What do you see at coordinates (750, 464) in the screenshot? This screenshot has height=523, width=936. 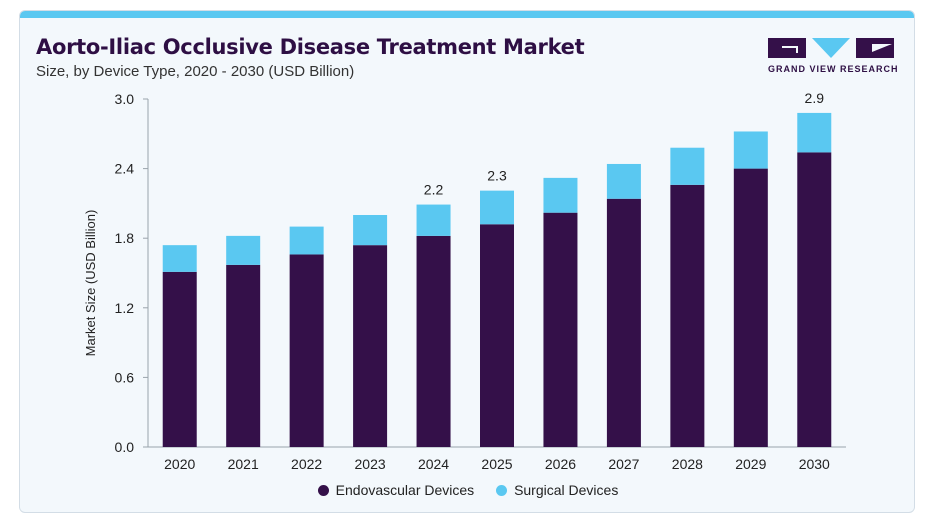 I see `x-tick-label: 2029` at bounding box center [750, 464].